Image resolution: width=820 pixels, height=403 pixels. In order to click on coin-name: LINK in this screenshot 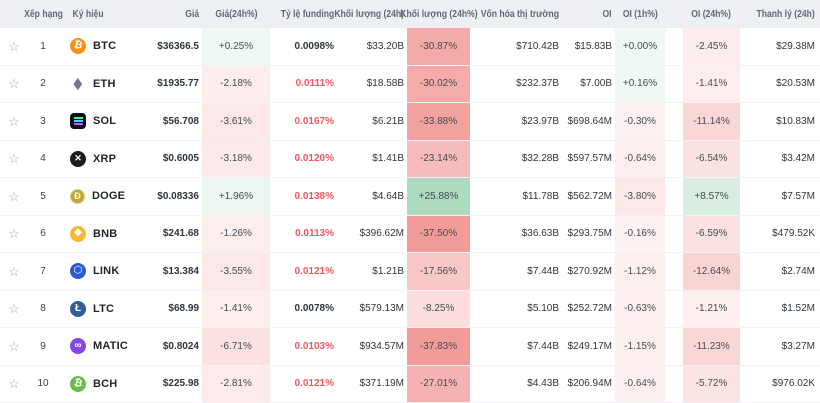, I will do `click(106, 271)`.